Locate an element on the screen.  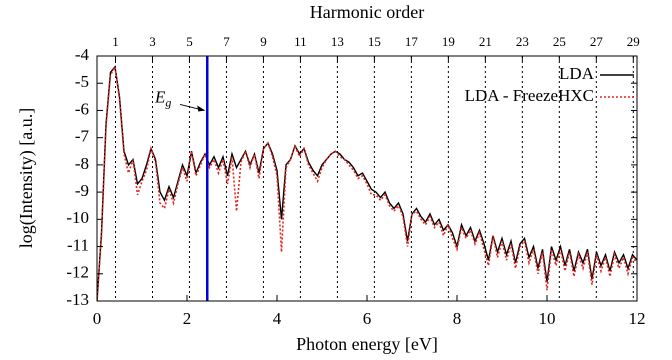
x2-tick-label: 15 is located at coordinates (374, 41).